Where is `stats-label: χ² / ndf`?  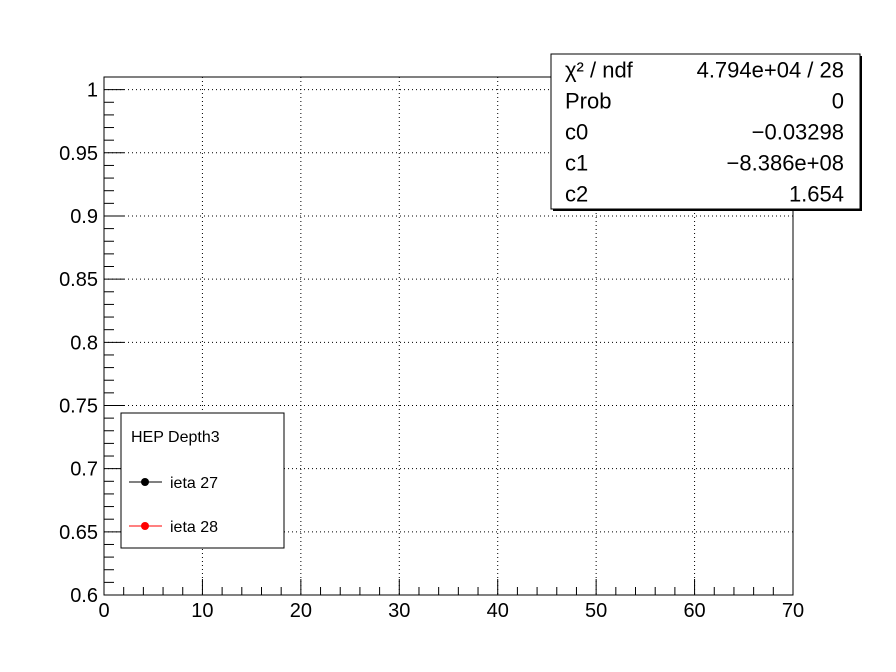 stats-label: χ² / ndf is located at coordinates (599, 70).